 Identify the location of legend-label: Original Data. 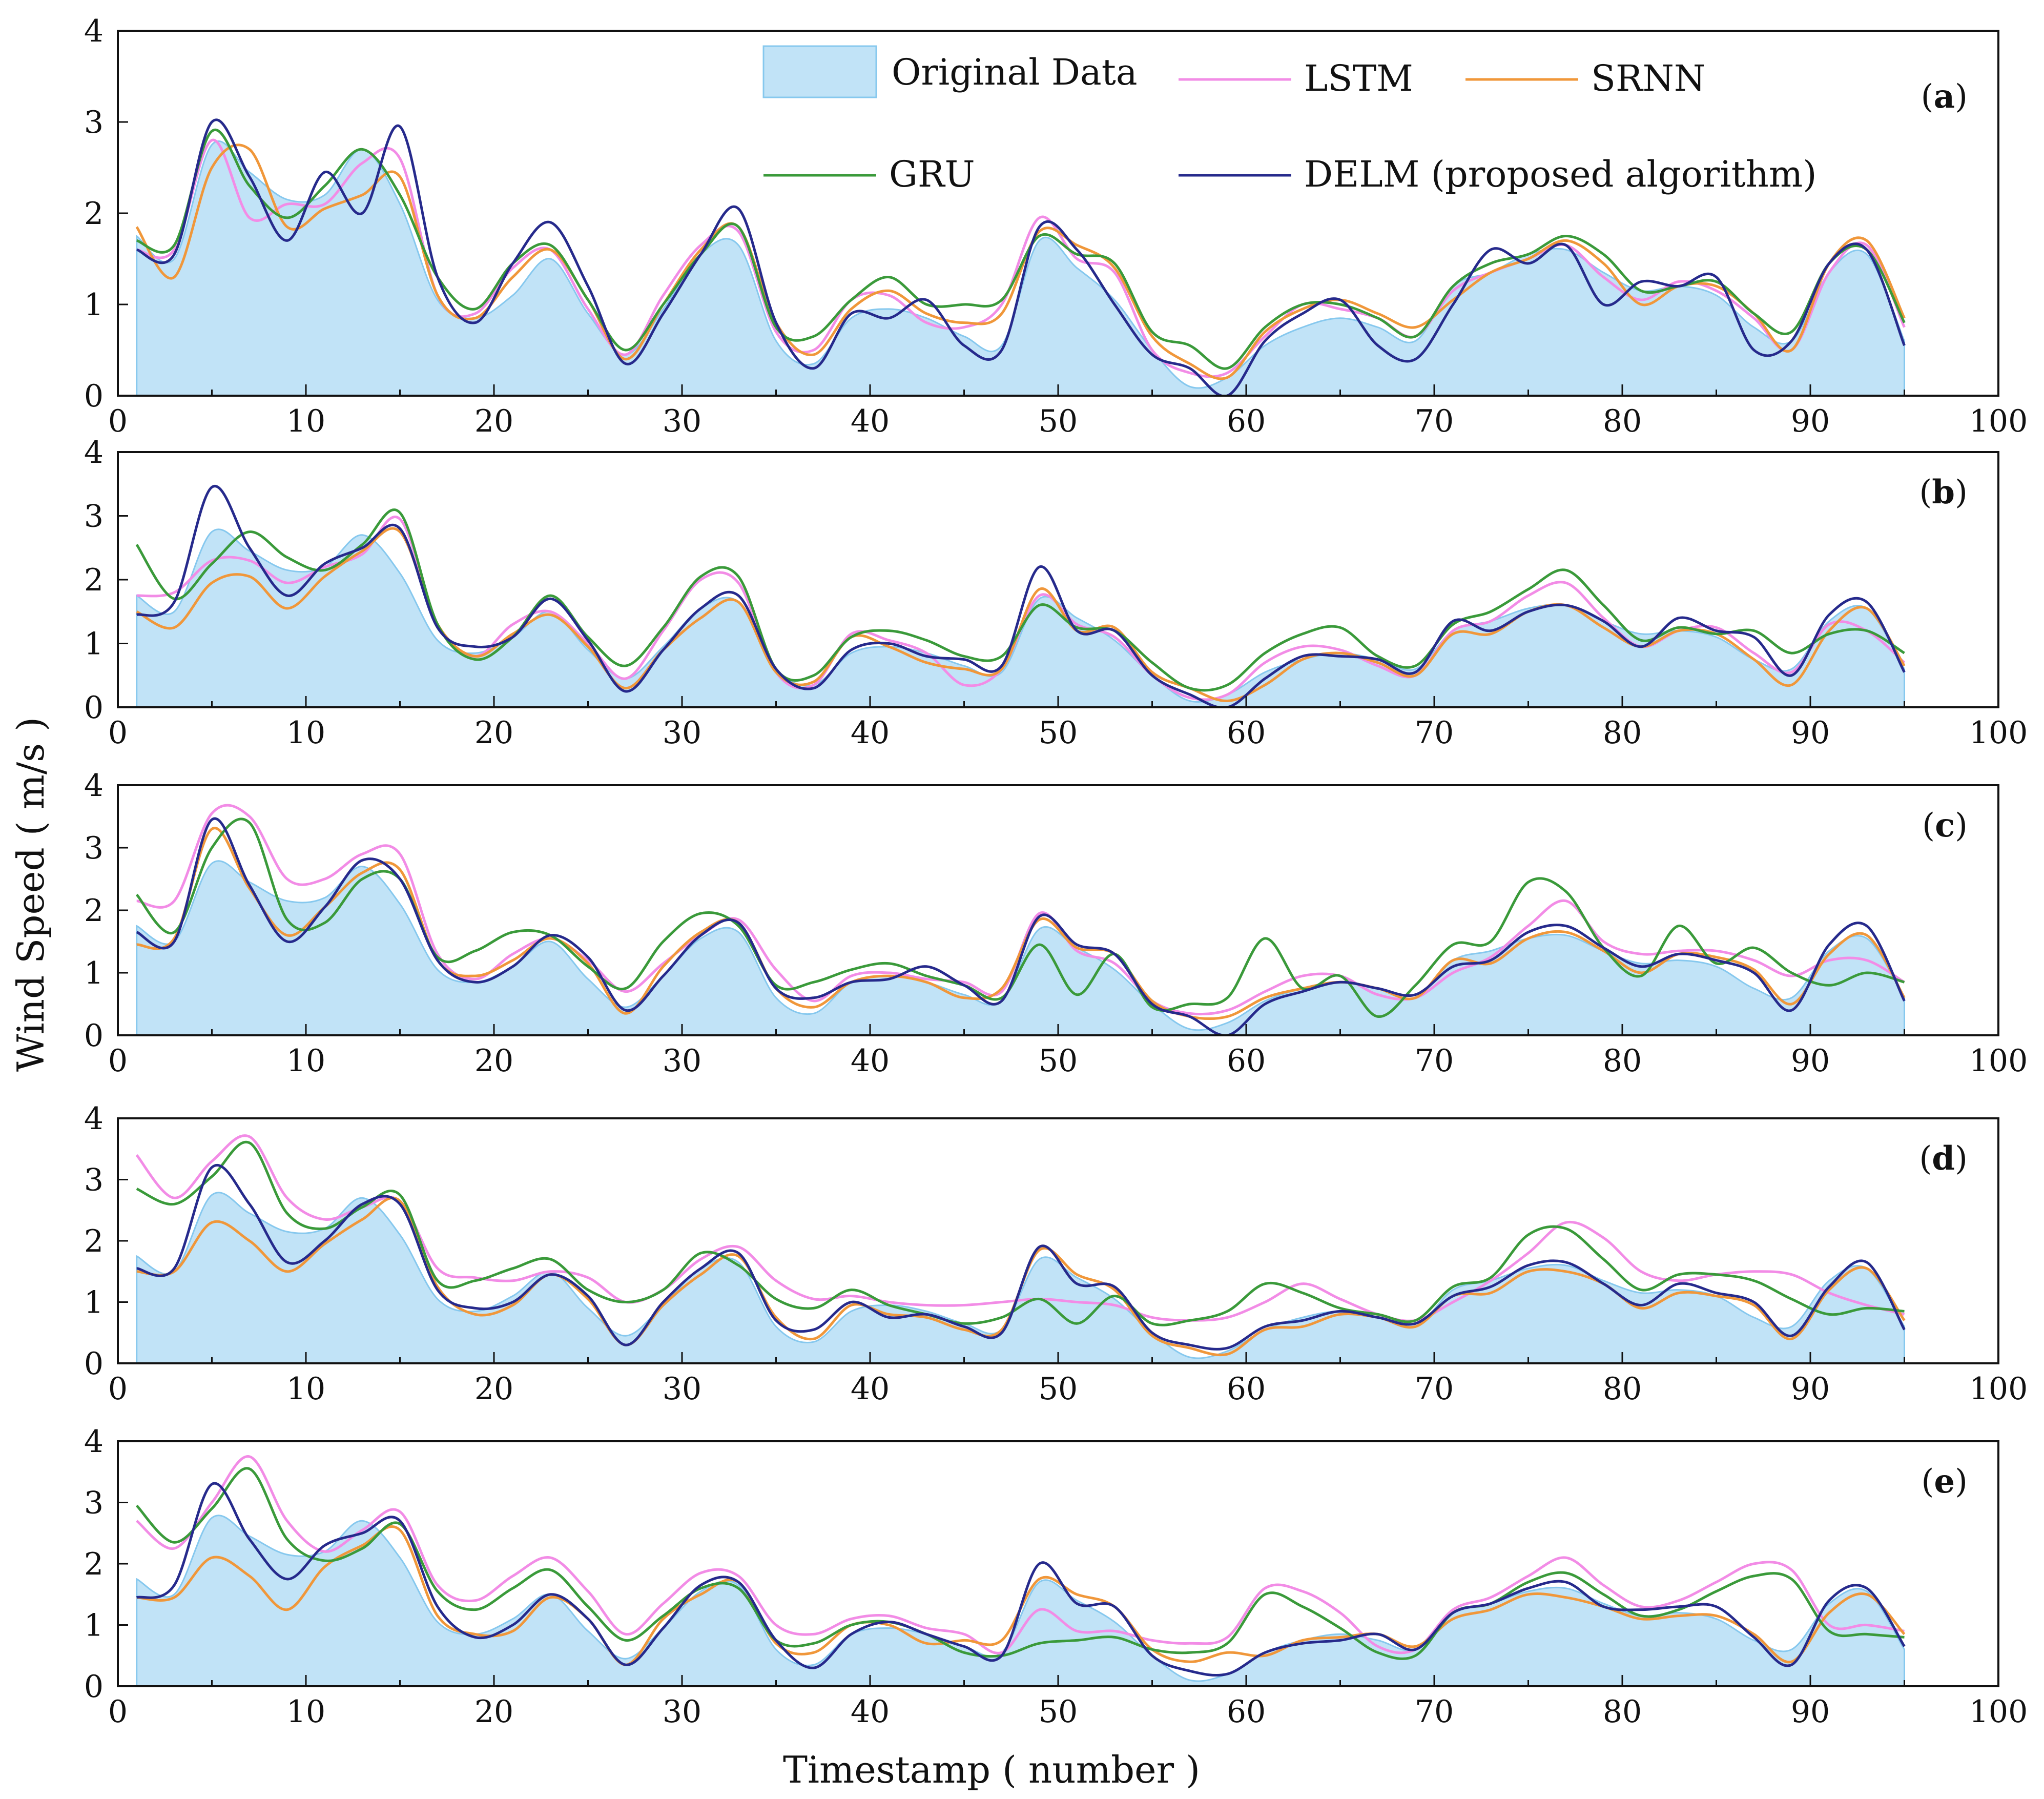
(1015, 72).